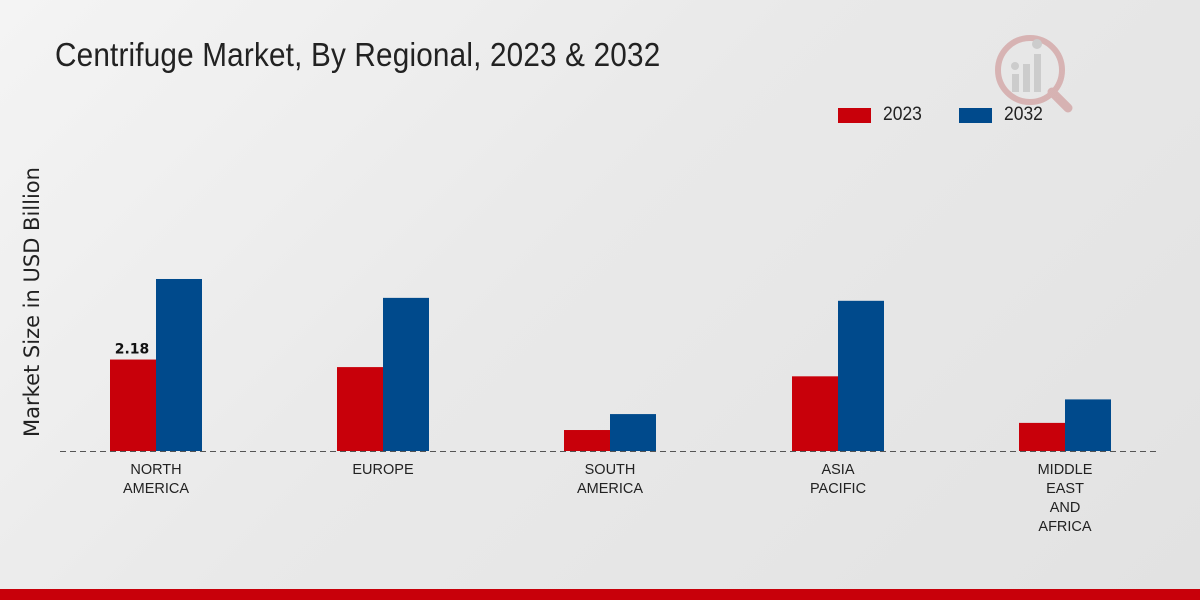  I want to click on bar-2023-north-america, so click(133, 405).